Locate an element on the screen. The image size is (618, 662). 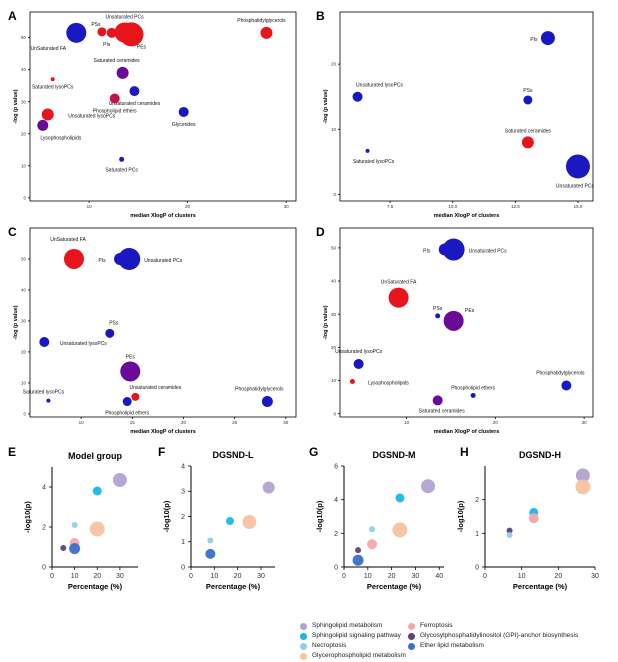
panel-letter: E is located at coordinates (12, 452).